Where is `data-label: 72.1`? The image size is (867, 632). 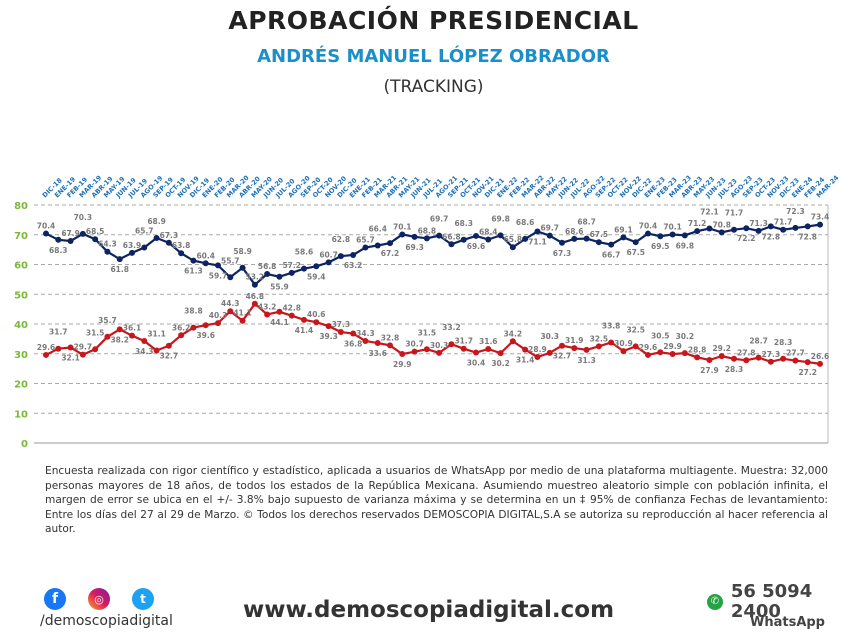
data-label: 72.1 is located at coordinates (709, 212).